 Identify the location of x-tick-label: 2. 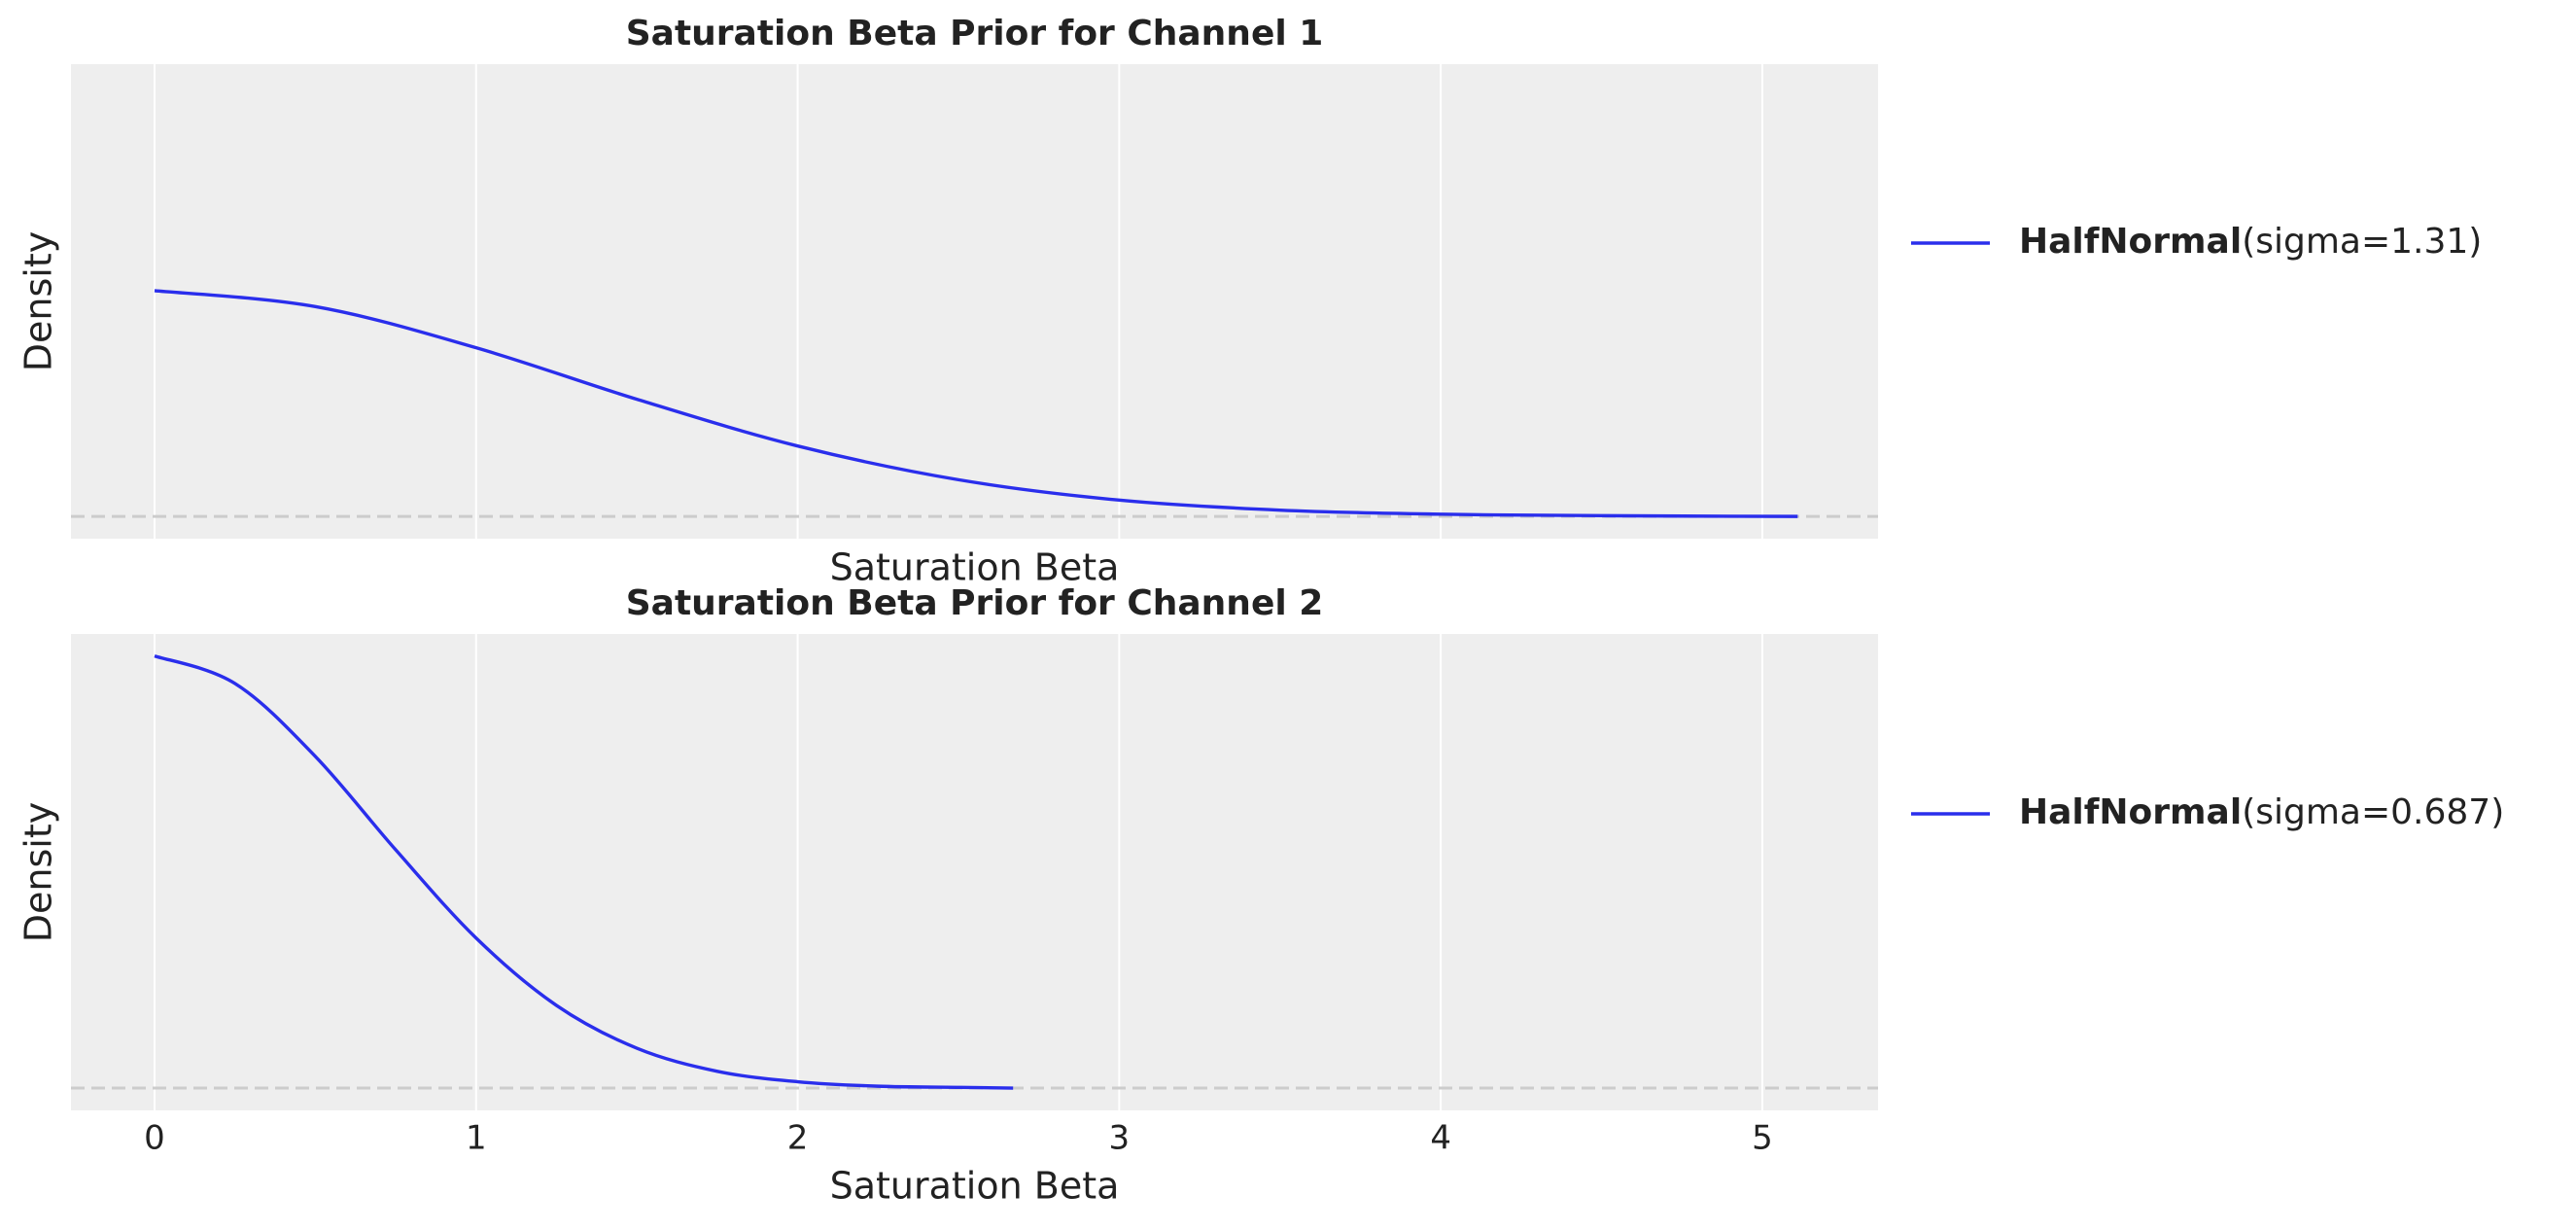
(798, 1139).